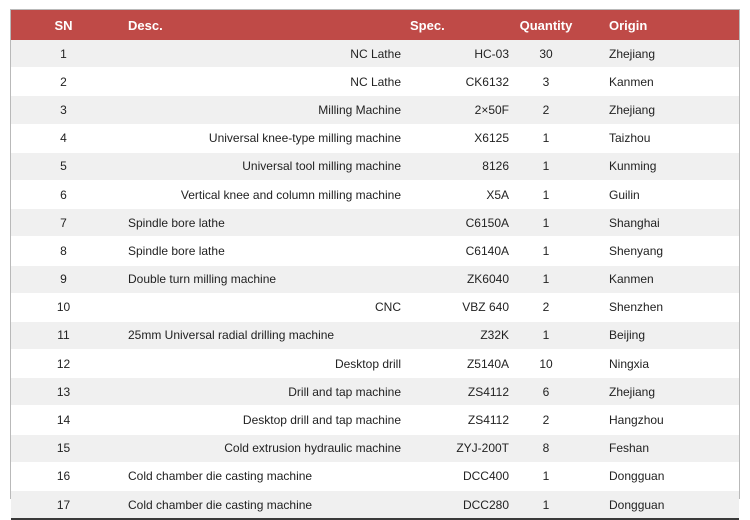  Describe the element at coordinates (546, 364) in the screenshot. I see `cell-quantity: 10` at that location.